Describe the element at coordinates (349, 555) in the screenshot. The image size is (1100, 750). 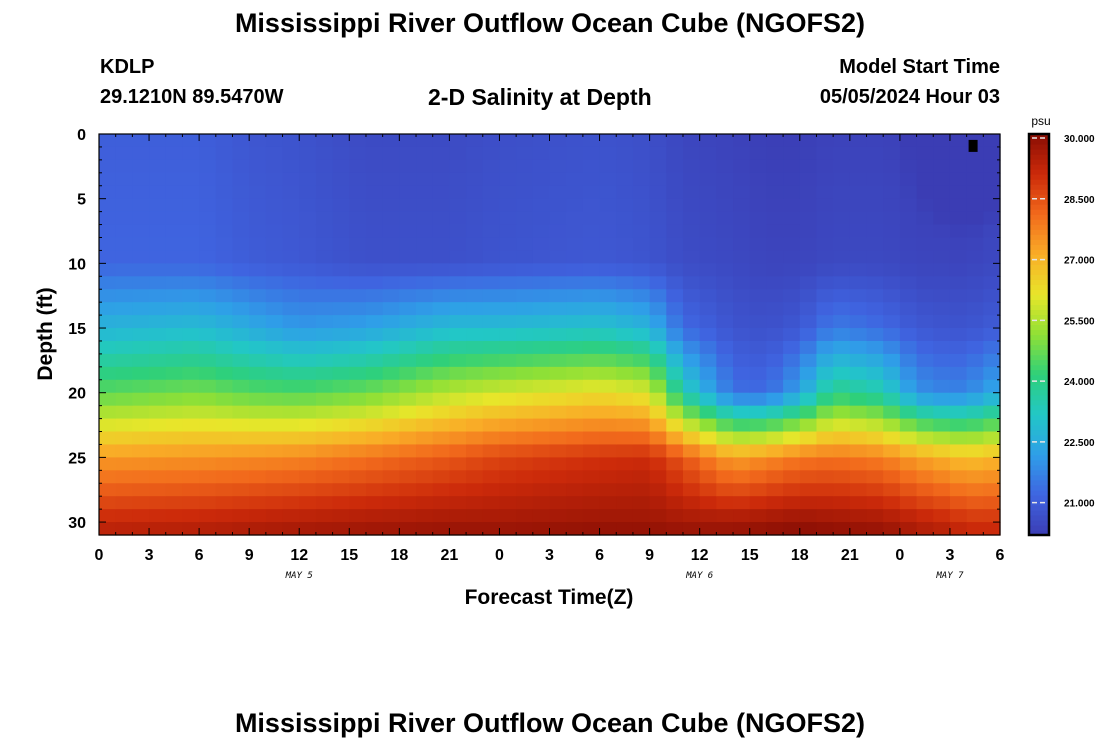
I see `x-tick-label: 15` at that location.